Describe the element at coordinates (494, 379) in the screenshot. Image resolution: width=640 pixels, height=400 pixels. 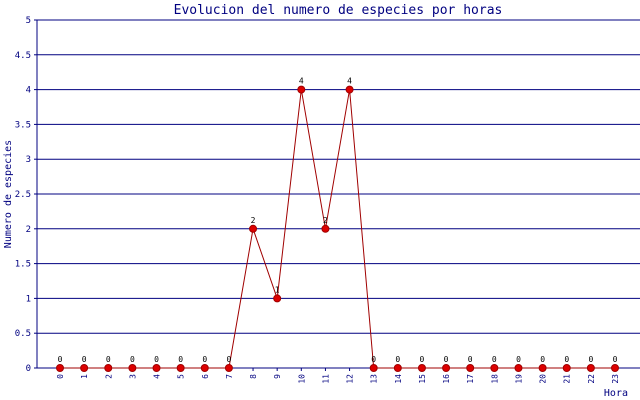
I see `x-tick-label: 18` at that location.